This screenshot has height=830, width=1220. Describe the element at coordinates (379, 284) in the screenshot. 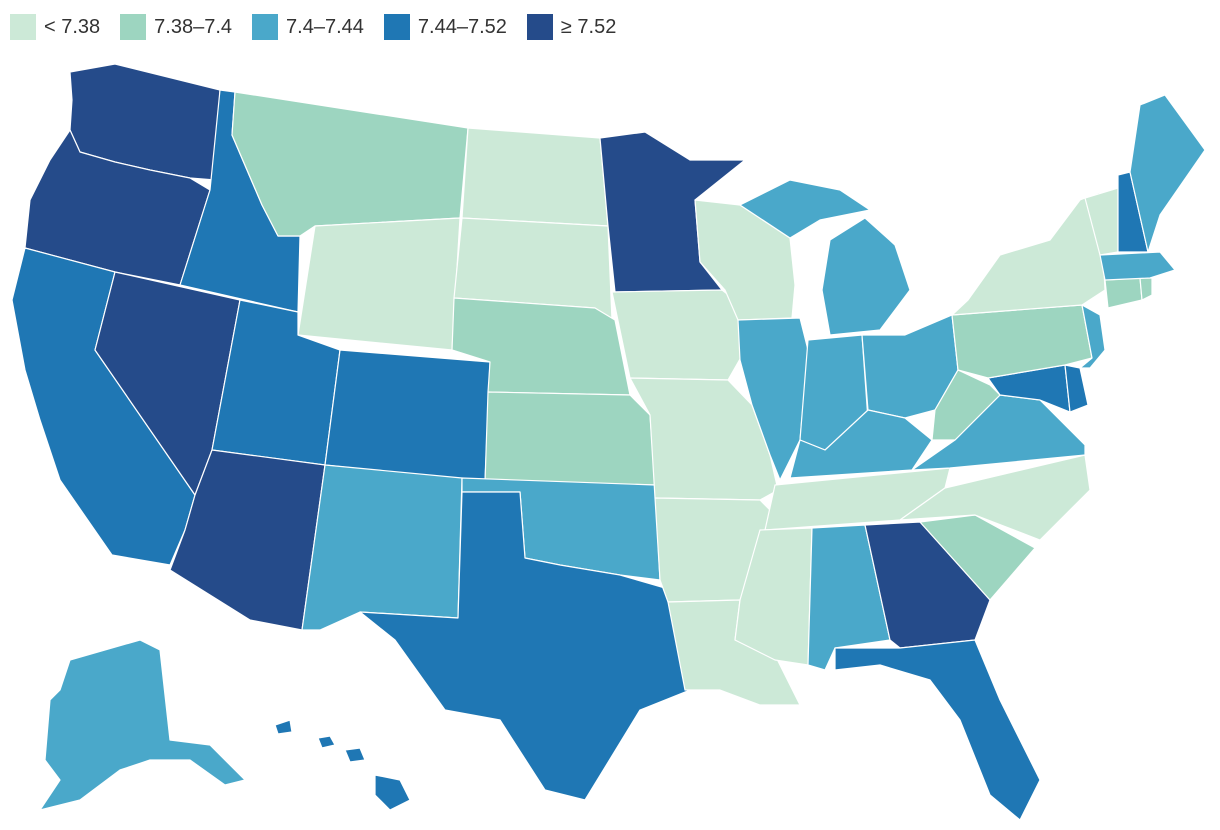

I see `state-wyoming` at that location.